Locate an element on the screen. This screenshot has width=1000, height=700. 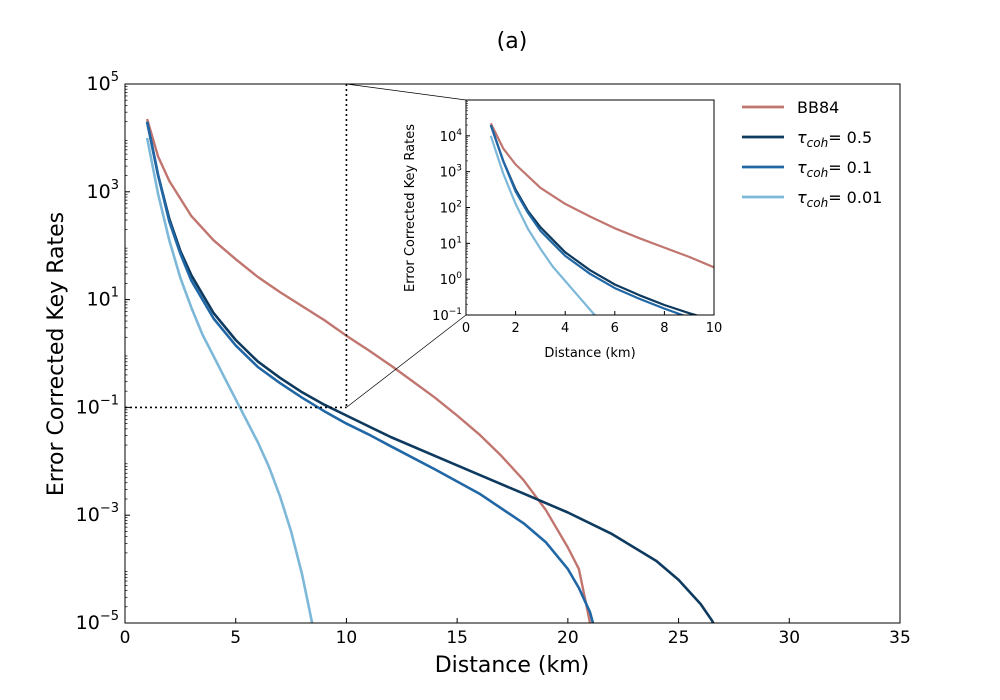
inset-x-tick-label: 4 is located at coordinates (565, 328).